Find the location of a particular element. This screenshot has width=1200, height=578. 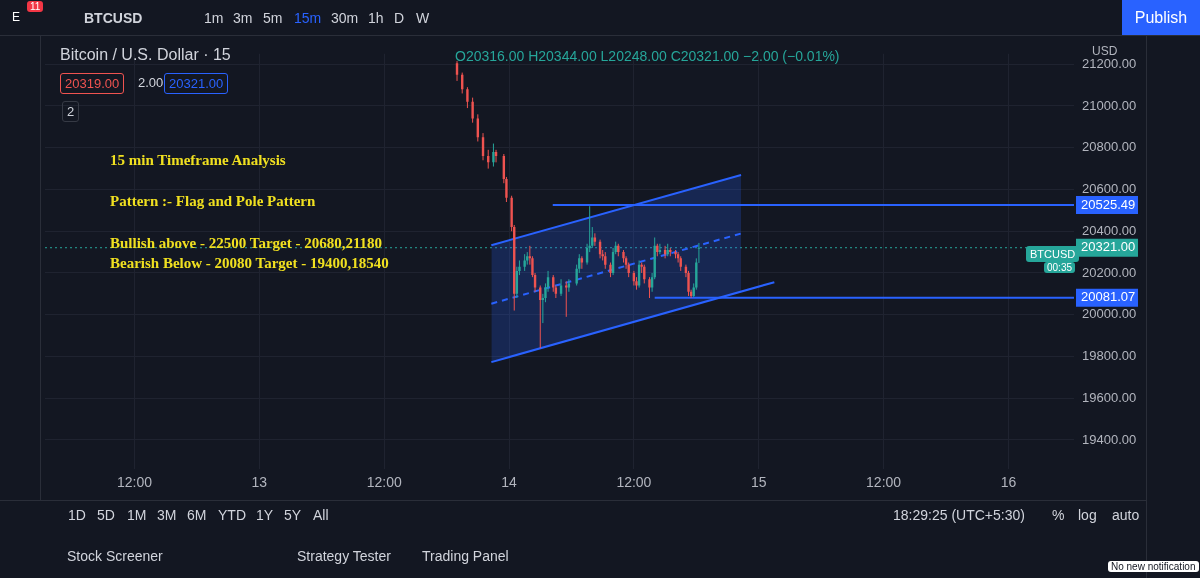

text: 1D is located at coordinates (77, 515).